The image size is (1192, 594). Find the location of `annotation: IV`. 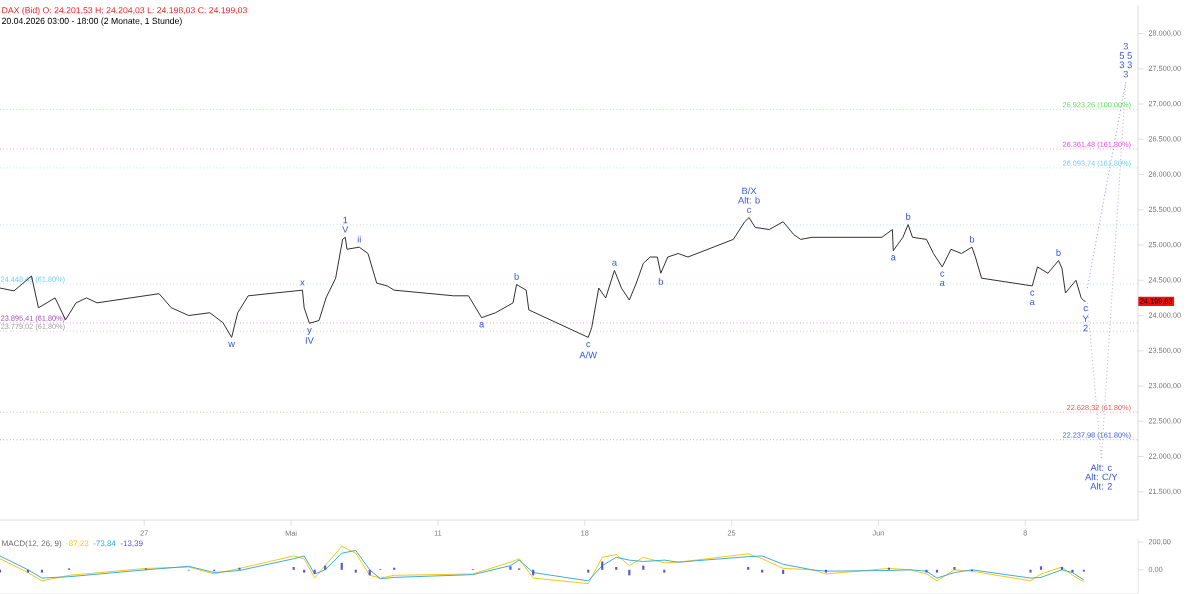

annotation: IV is located at coordinates (309, 340).